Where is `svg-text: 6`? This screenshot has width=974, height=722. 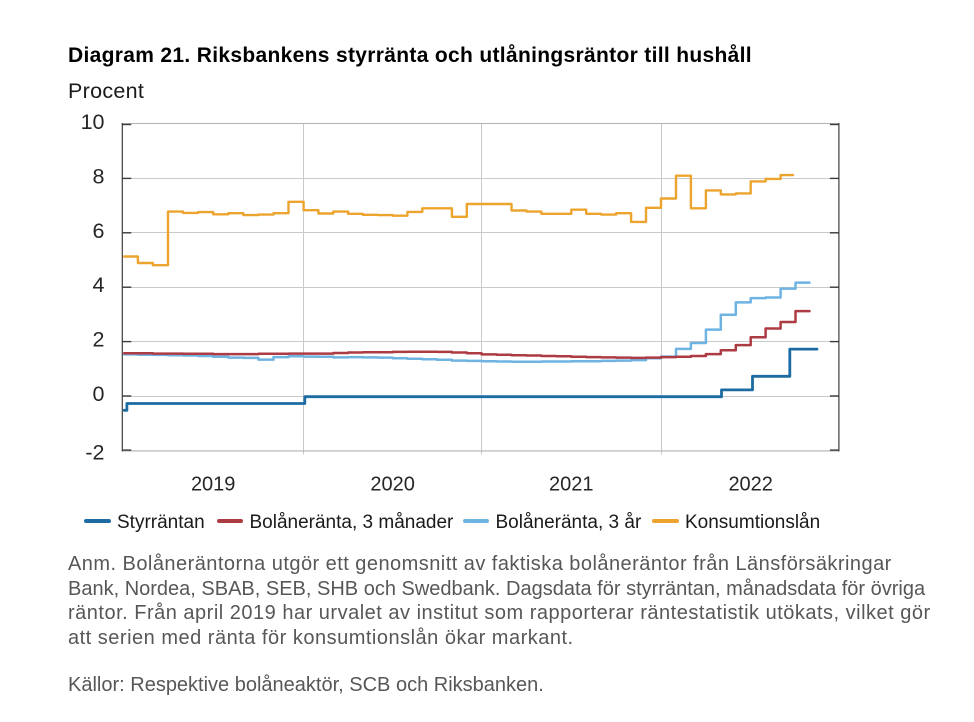 svg-text: 6 is located at coordinates (99, 231).